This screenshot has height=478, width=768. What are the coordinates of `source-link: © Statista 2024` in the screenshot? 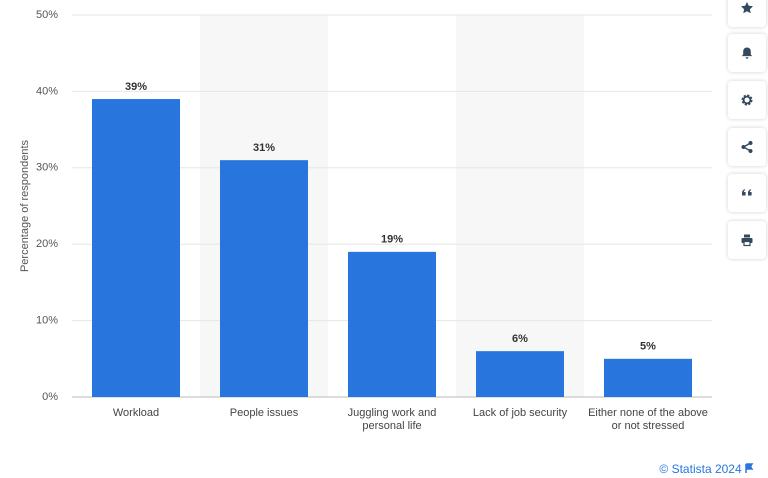 It's located at (700, 469).